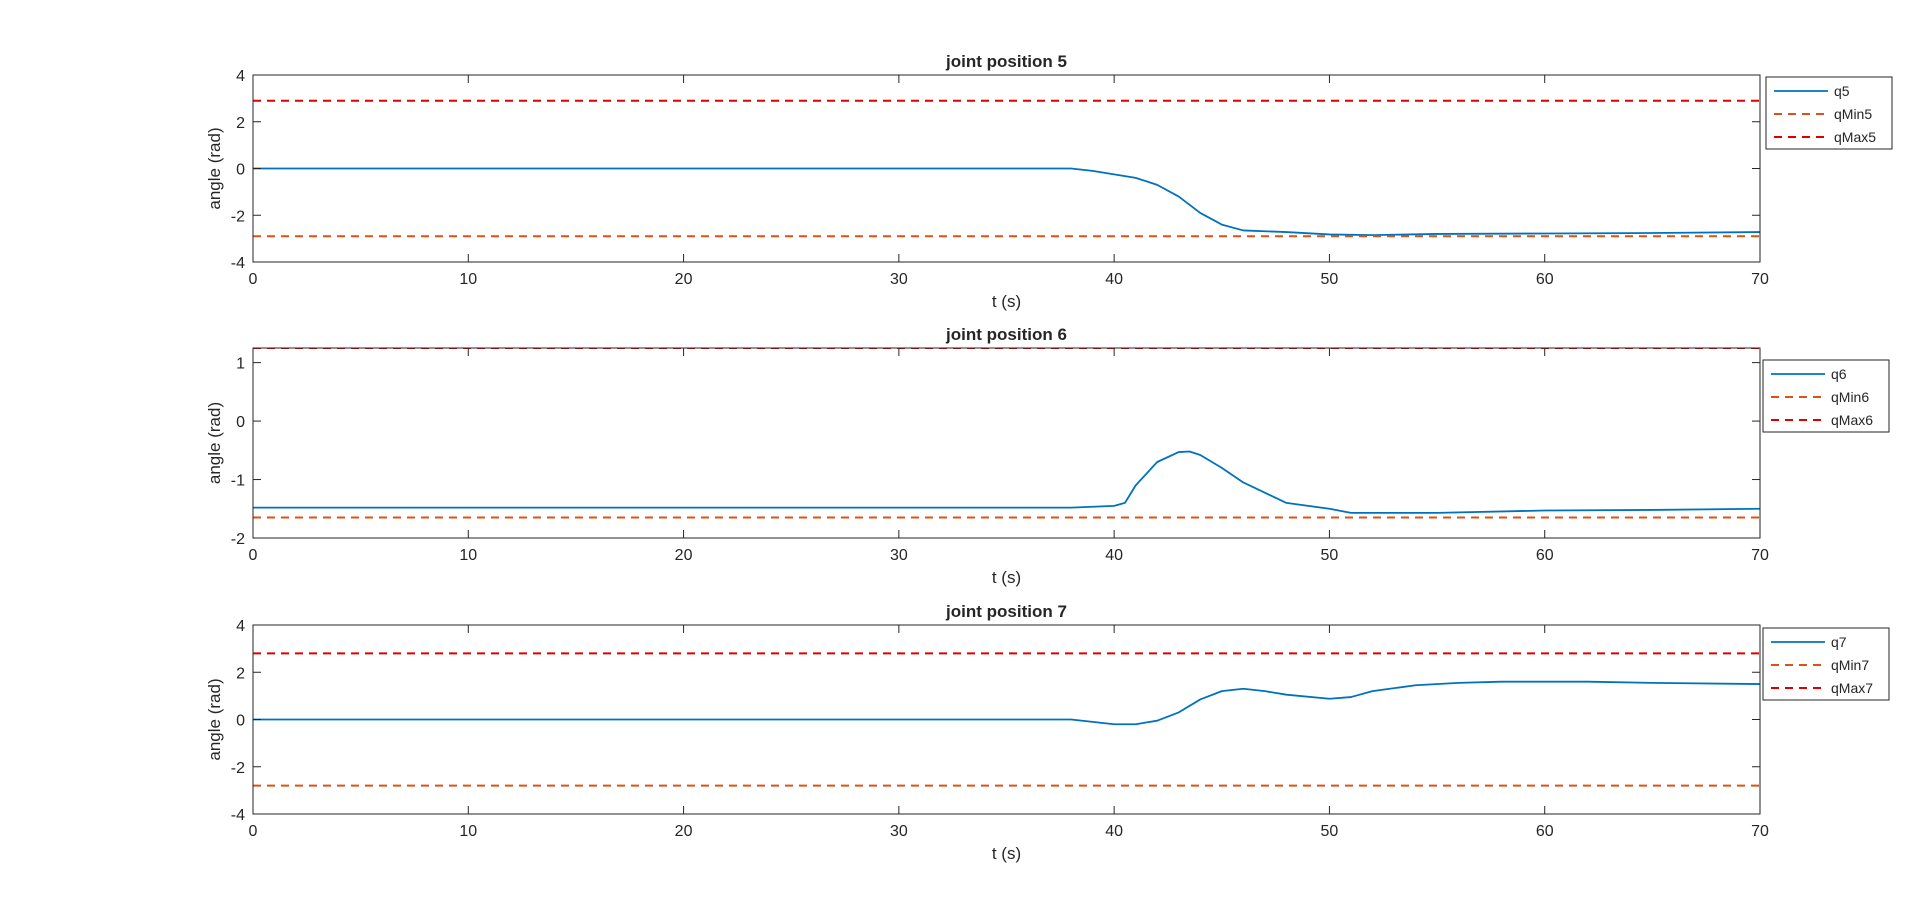  I want to click on legend-3: q7 qMin7 qMax7, so click(1826, 664).